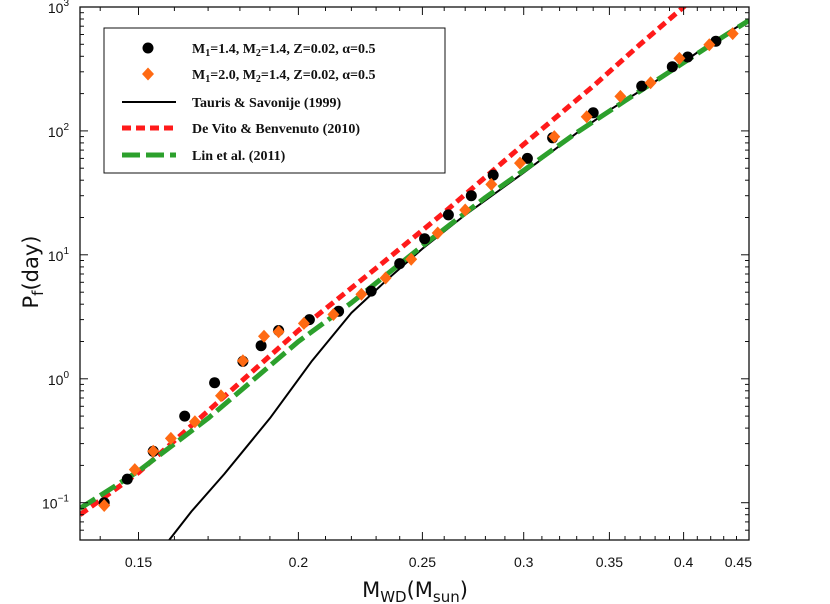 The image size is (830, 604). I want to click on y-axis-label: Pf(day), so click(33, 272).